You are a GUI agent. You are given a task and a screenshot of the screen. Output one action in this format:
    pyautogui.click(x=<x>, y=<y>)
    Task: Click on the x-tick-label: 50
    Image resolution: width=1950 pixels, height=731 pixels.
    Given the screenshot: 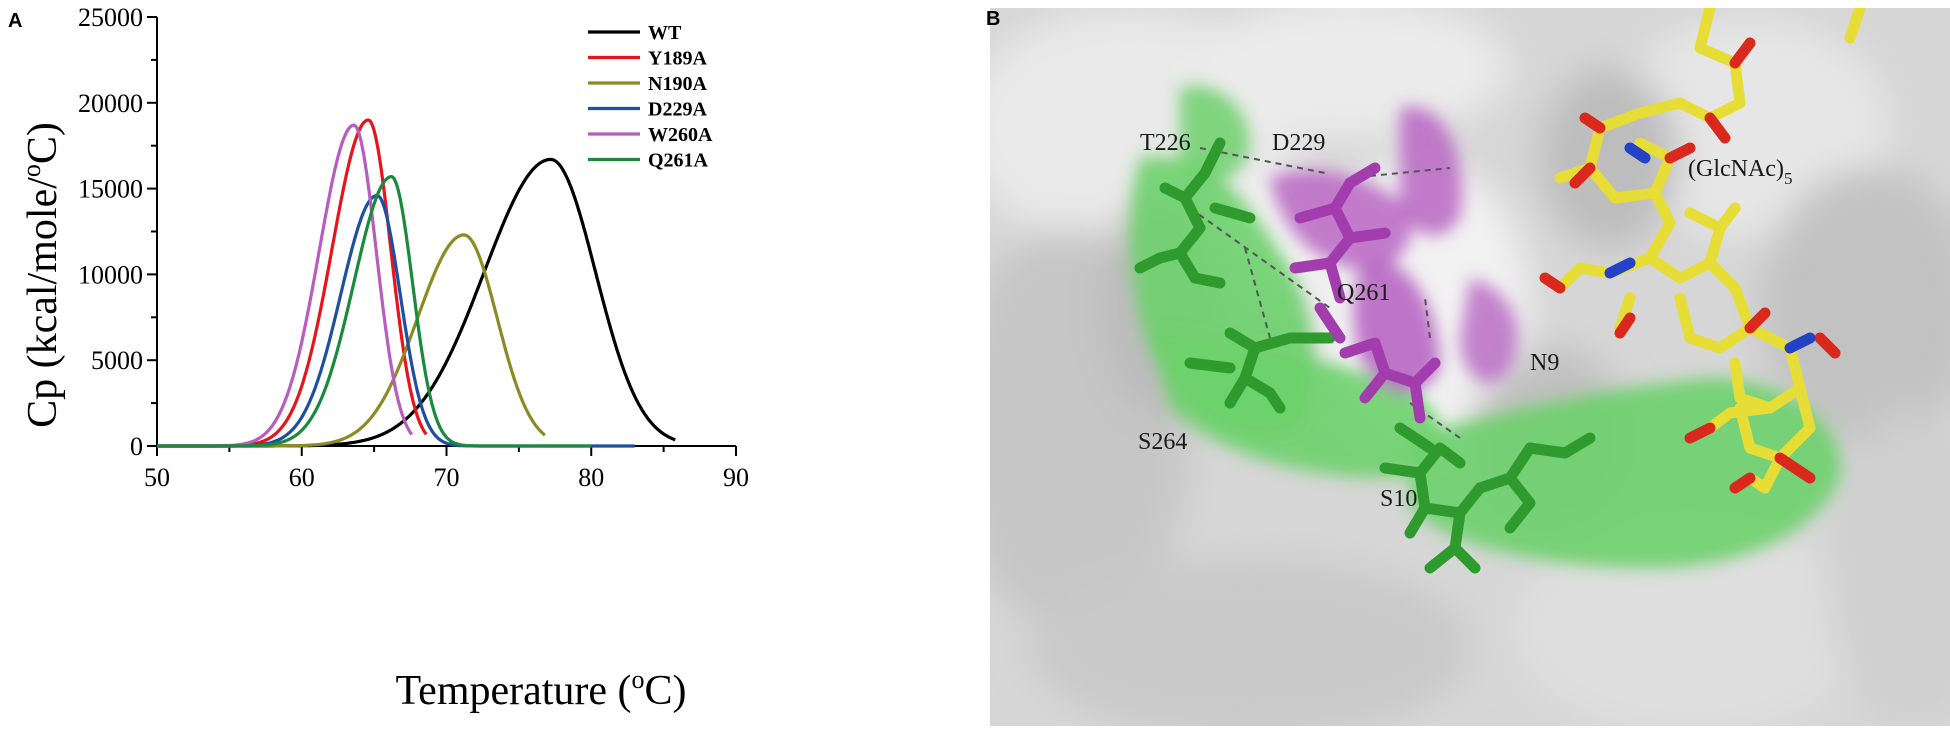 What is the action you would take?
    pyautogui.click(x=157, y=477)
    